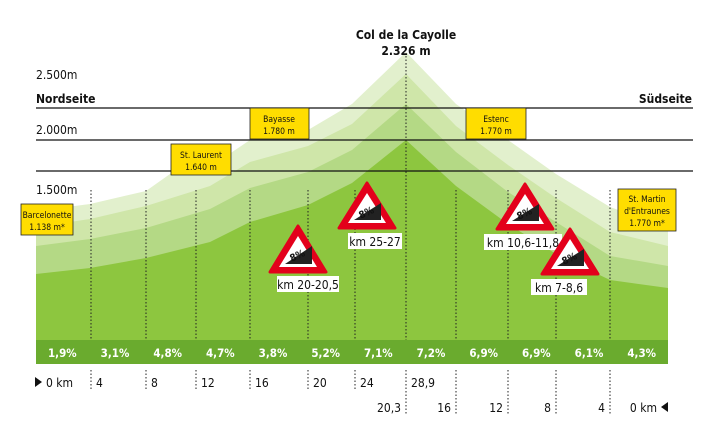  Describe the element at coordinates (444, 408) in the screenshot. I see `km-south-label: 16` at that location.